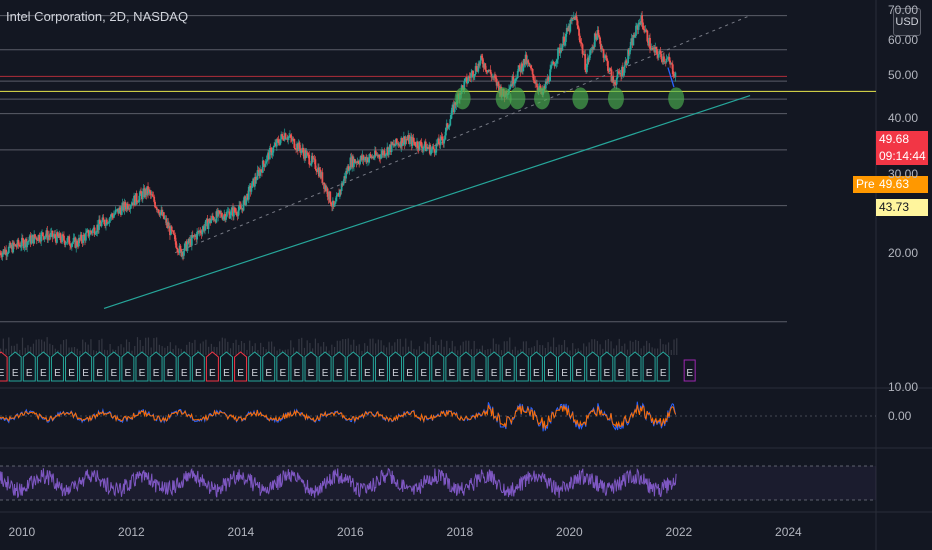 The height and width of the screenshot is (550, 932). Describe the element at coordinates (615, 98) in the screenshot. I see `touch-point-circle` at that location.